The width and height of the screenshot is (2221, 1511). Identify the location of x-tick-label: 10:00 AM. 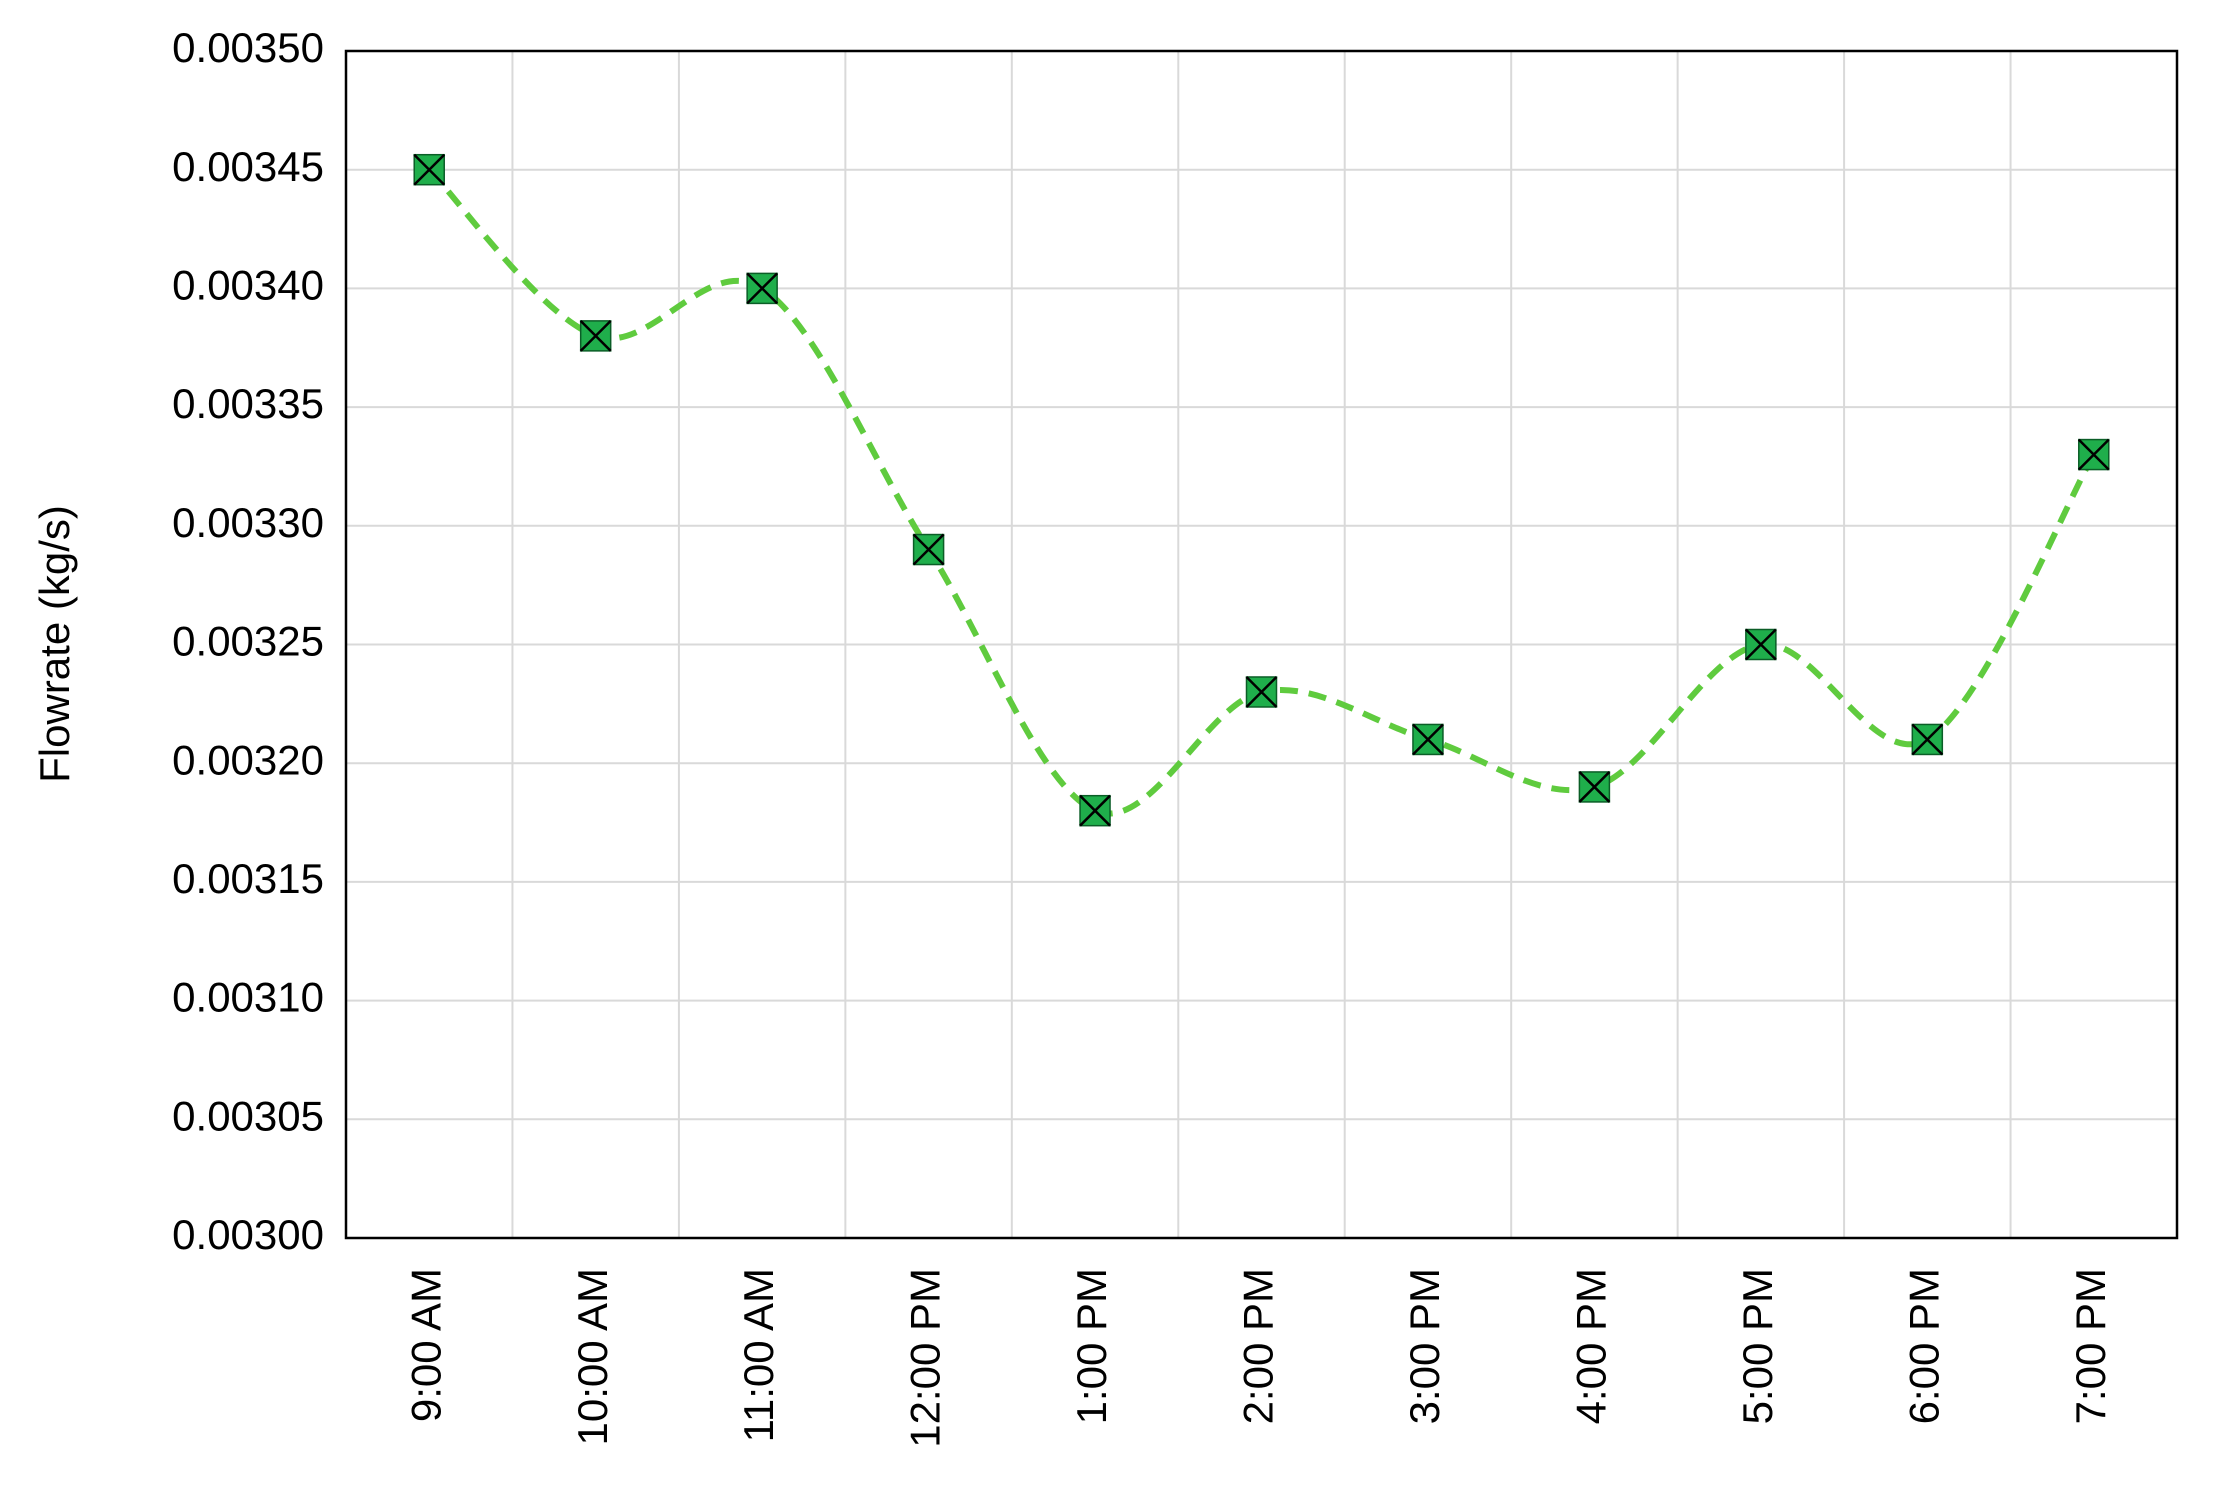
(592, 1356).